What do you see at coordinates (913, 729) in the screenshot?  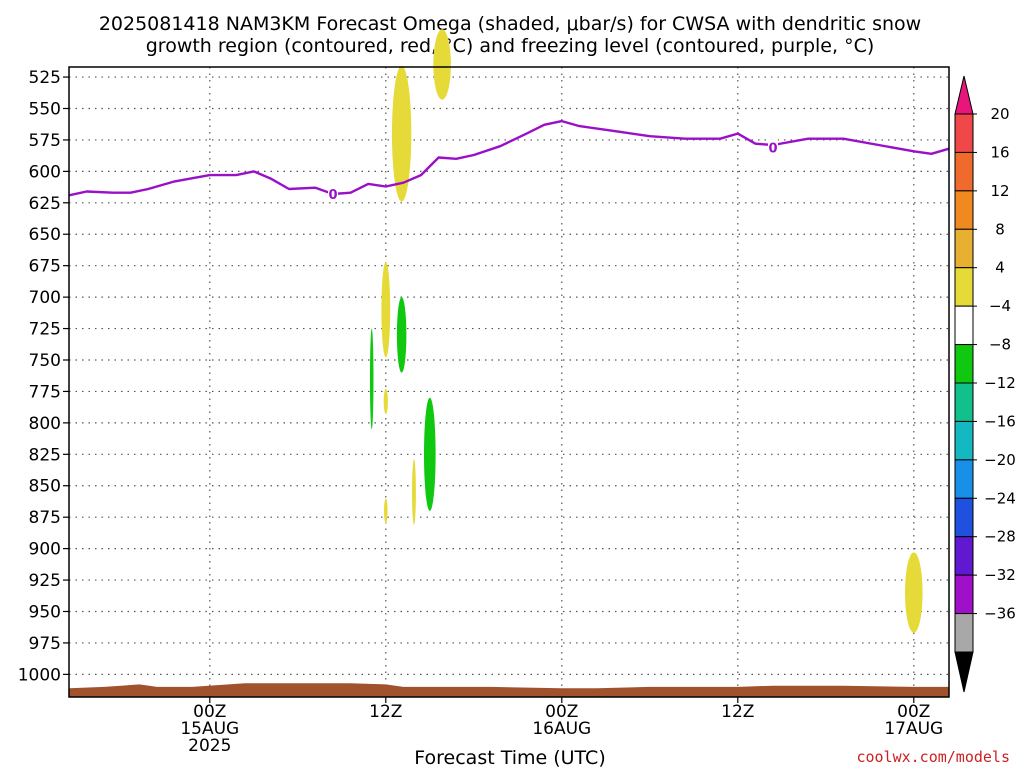 I see `x-tick-label: 17AUG` at bounding box center [913, 729].